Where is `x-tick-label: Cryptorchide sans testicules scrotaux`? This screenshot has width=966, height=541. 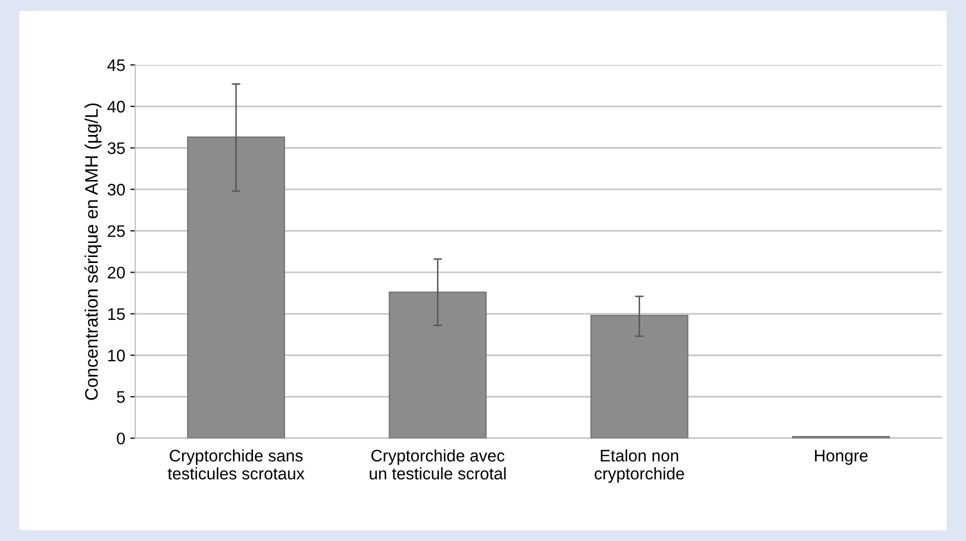 x-tick-label: Cryptorchide sans testicules scrotaux is located at coordinates (236, 464).